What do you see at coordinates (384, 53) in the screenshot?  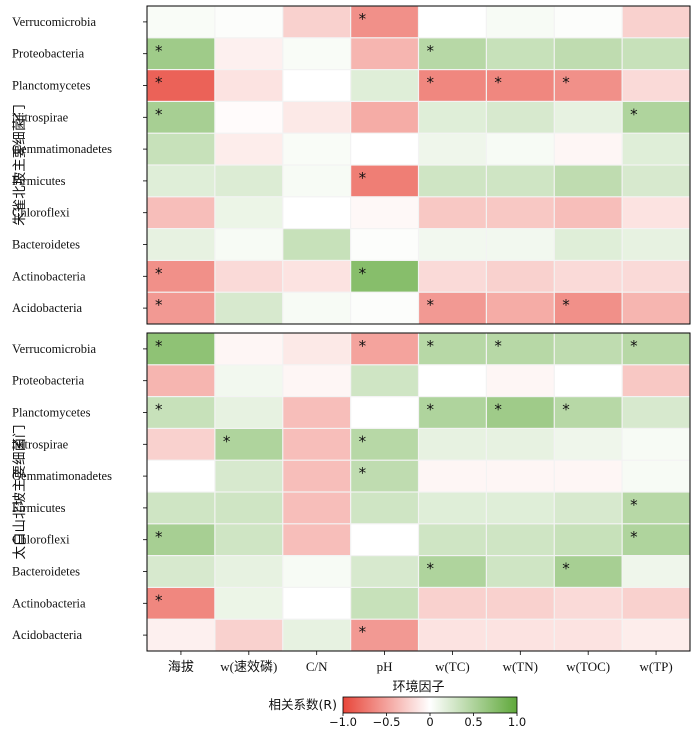 I see `heatmap-cell-p1-r2-c4` at bounding box center [384, 53].